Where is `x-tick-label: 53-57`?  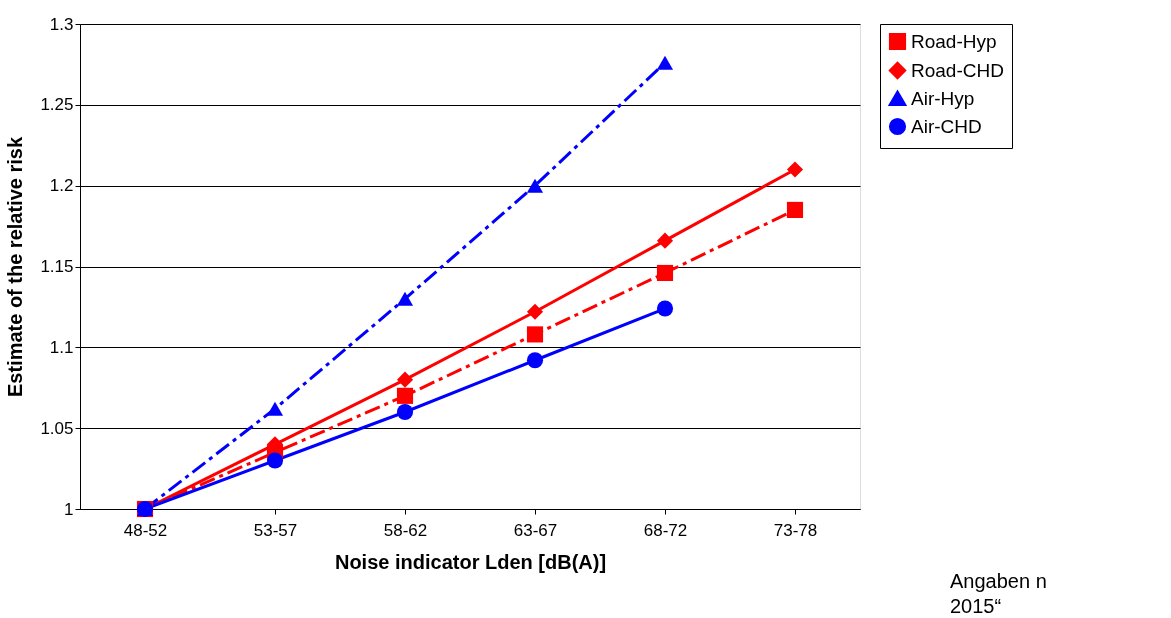 x-tick-label: 53-57 is located at coordinates (275, 530).